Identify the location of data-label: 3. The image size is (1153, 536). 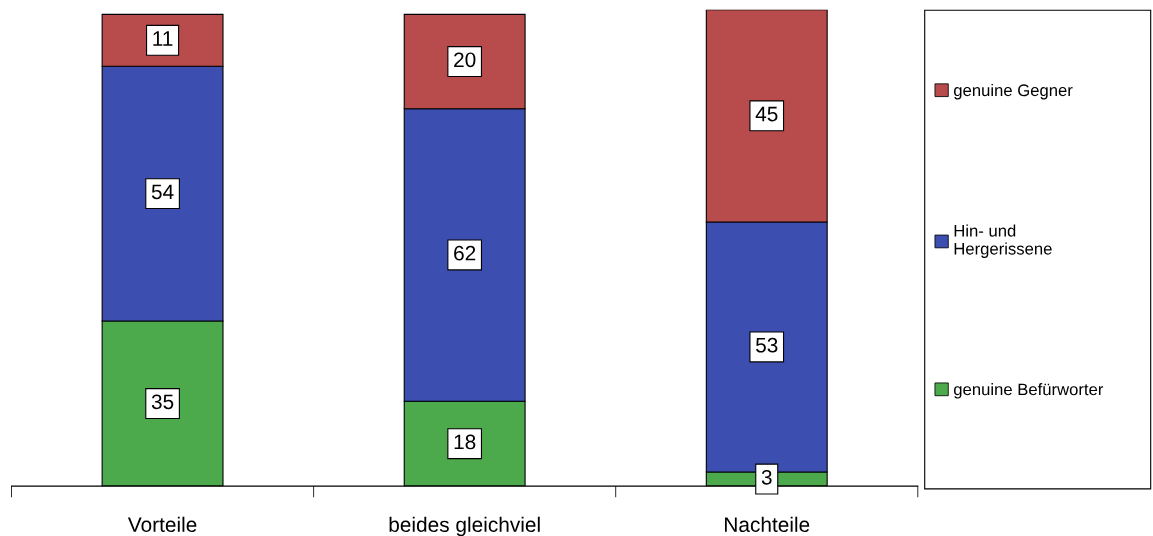
(766, 477).